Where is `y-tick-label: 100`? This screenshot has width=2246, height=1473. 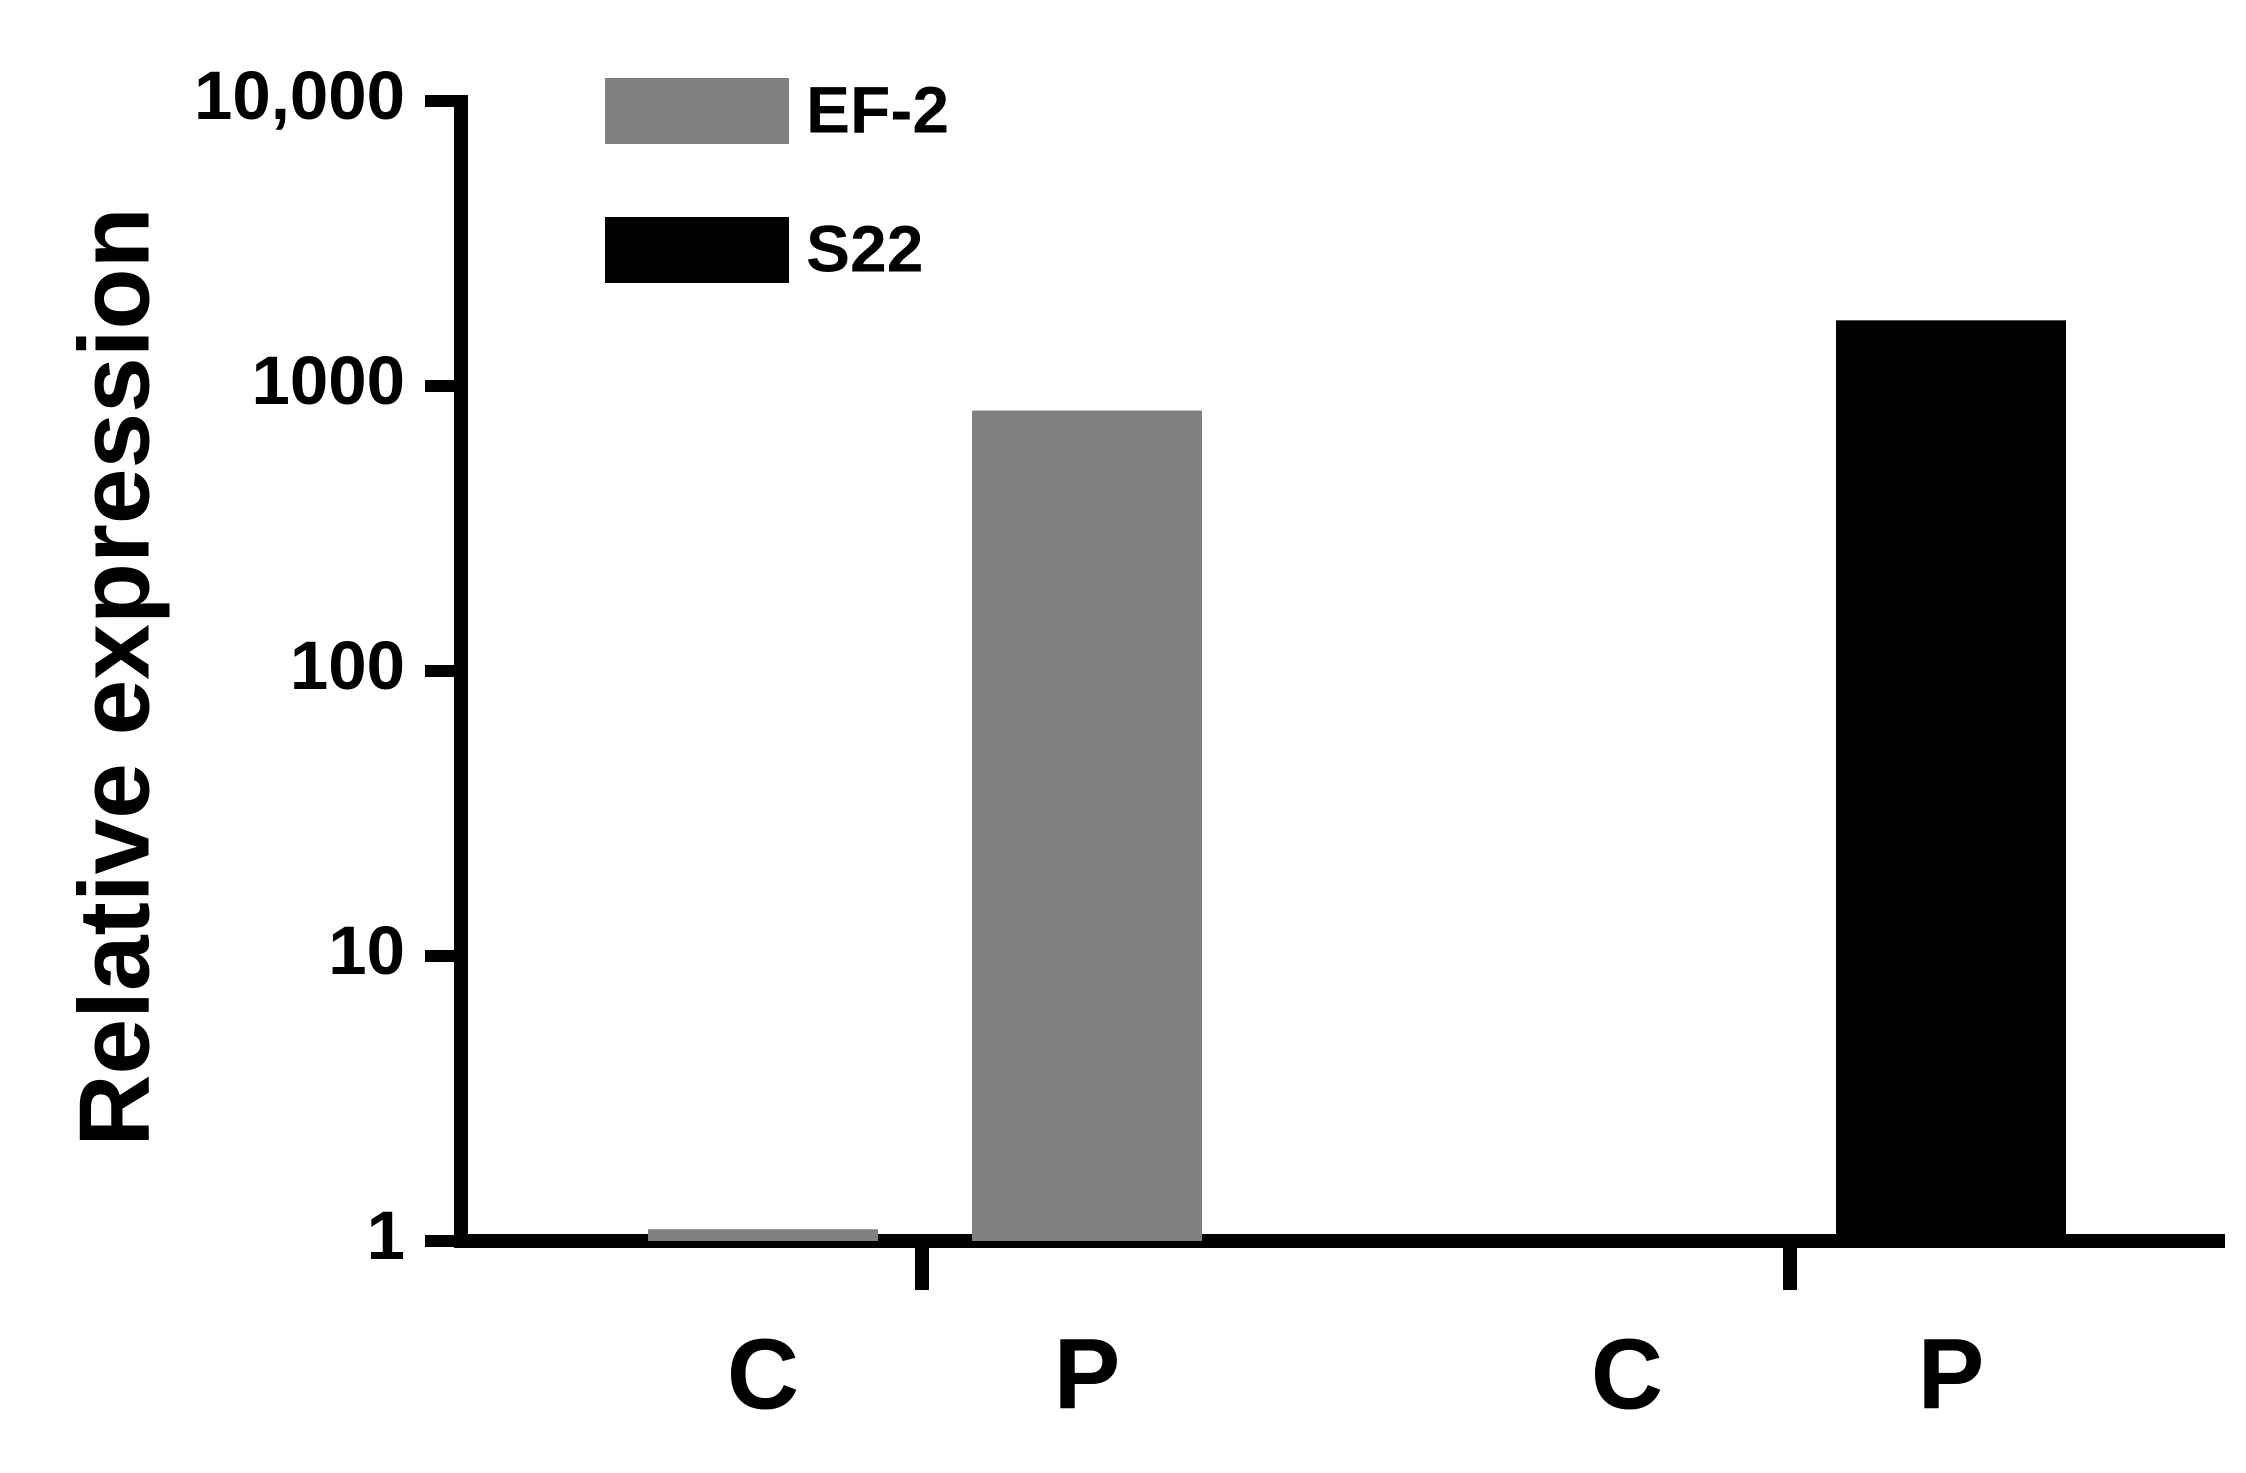 y-tick-label: 100 is located at coordinates (347, 665).